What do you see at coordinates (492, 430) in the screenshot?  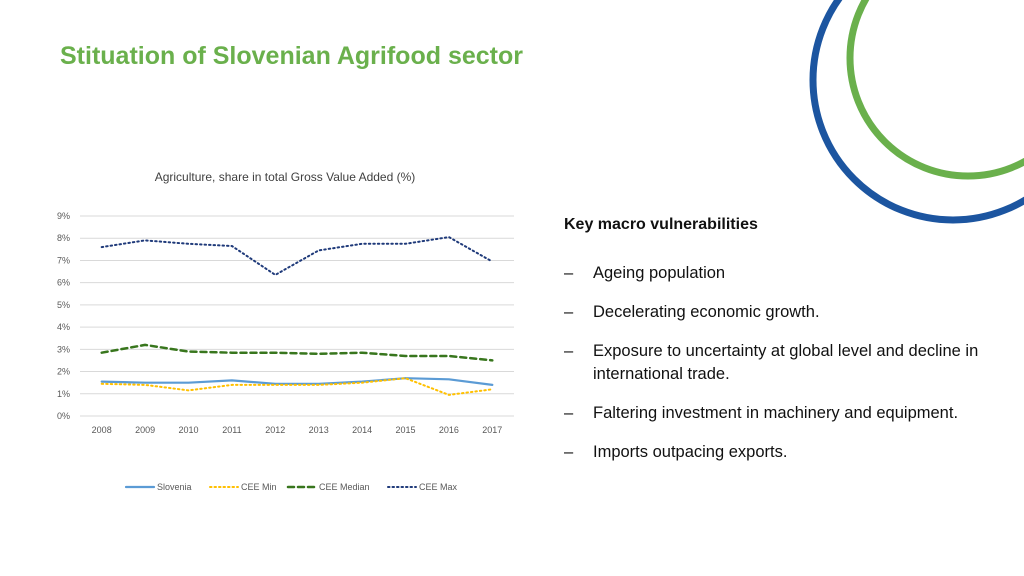 I see `x-tick-label: 2017` at bounding box center [492, 430].